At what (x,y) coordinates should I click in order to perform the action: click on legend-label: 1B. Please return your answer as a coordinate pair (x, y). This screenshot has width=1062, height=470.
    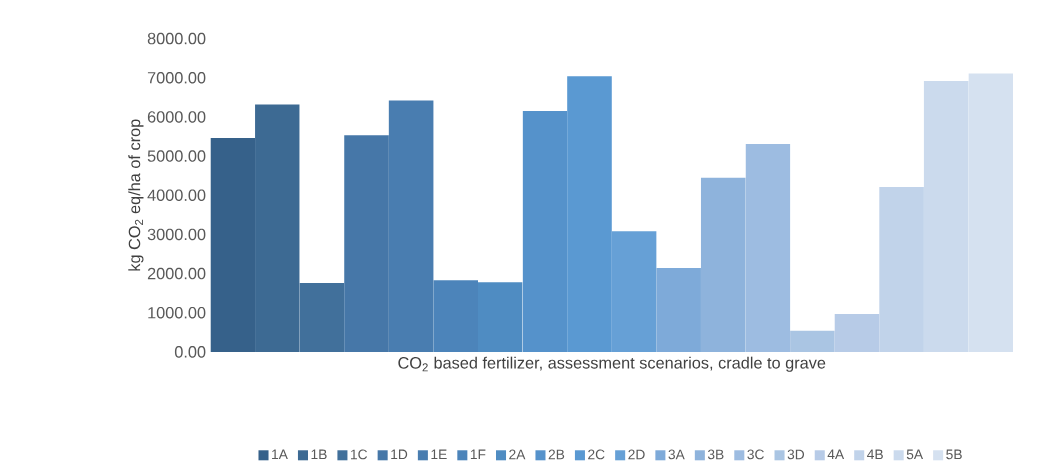
    Looking at the image, I should click on (319, 454).